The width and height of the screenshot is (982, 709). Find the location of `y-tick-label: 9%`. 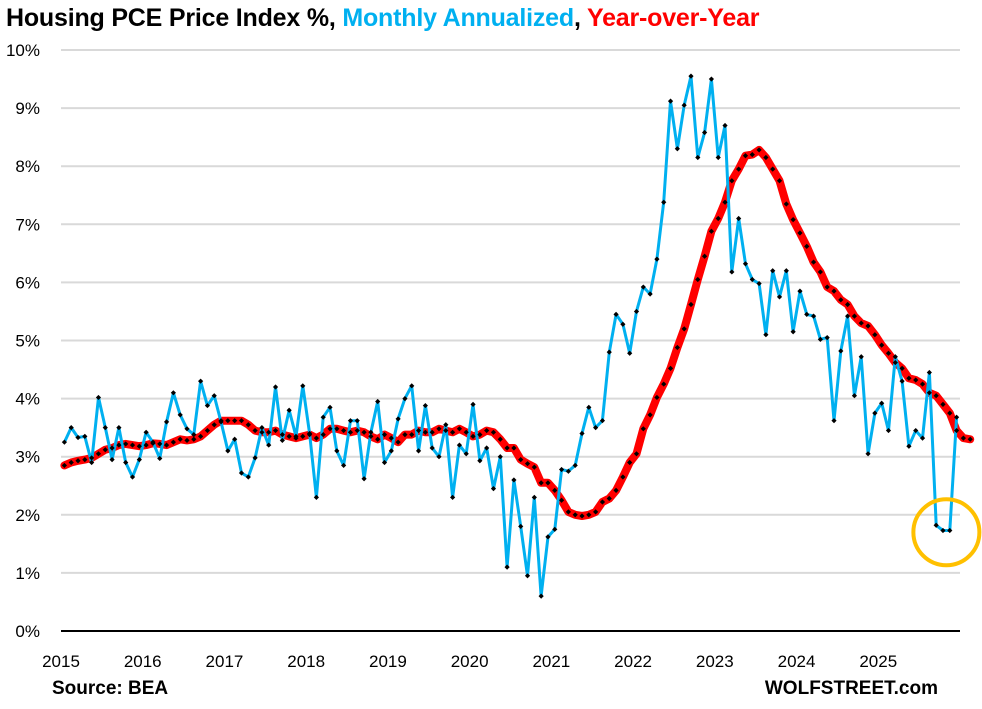

y-tick-label: 9% is located at coordinates (27, 108).